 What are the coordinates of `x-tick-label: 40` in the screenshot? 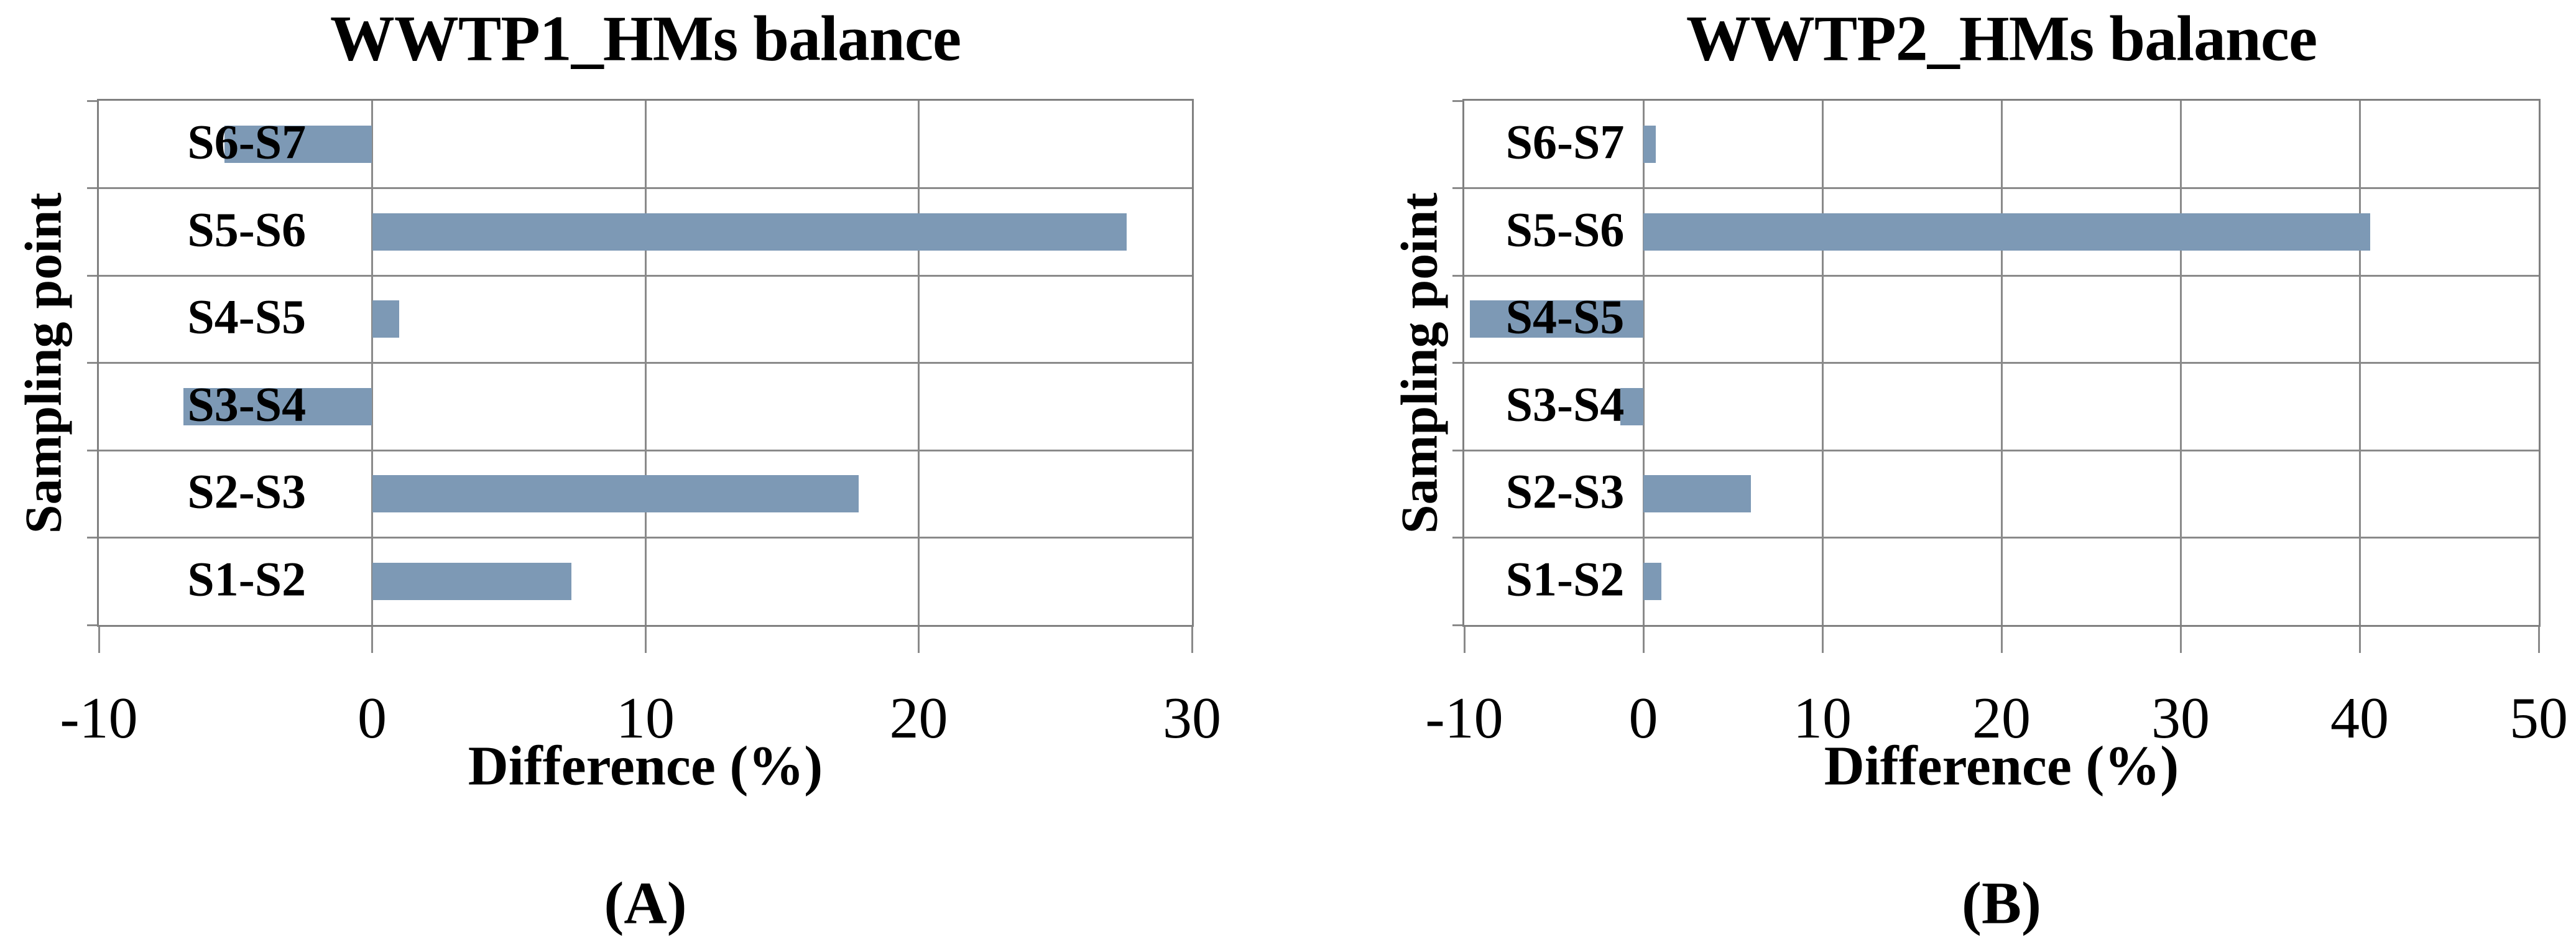 It's located at (2359, 718).